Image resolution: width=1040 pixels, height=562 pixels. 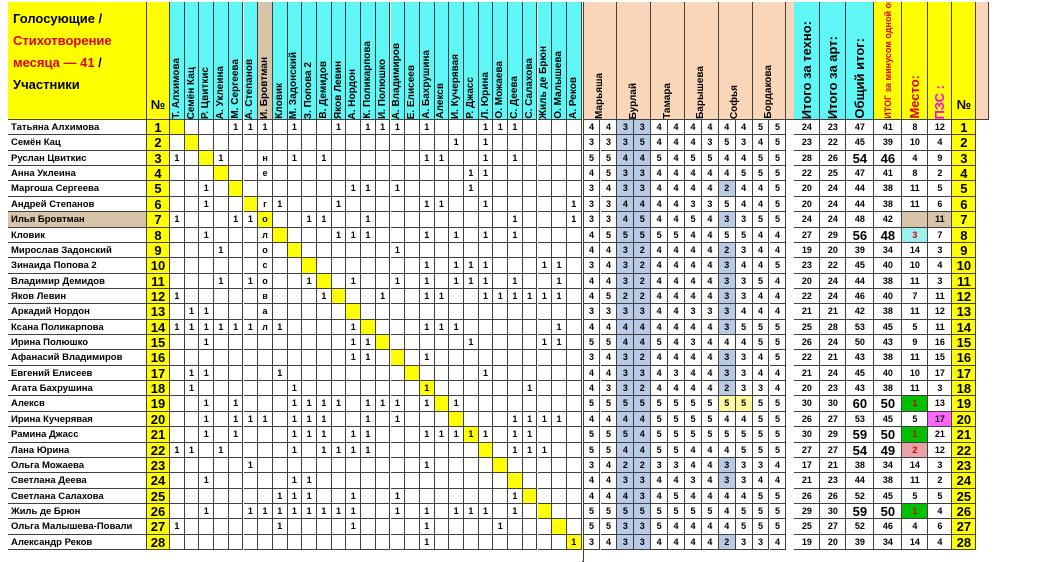 I want to click on total-cell: 5, so click(x=915, y=496).